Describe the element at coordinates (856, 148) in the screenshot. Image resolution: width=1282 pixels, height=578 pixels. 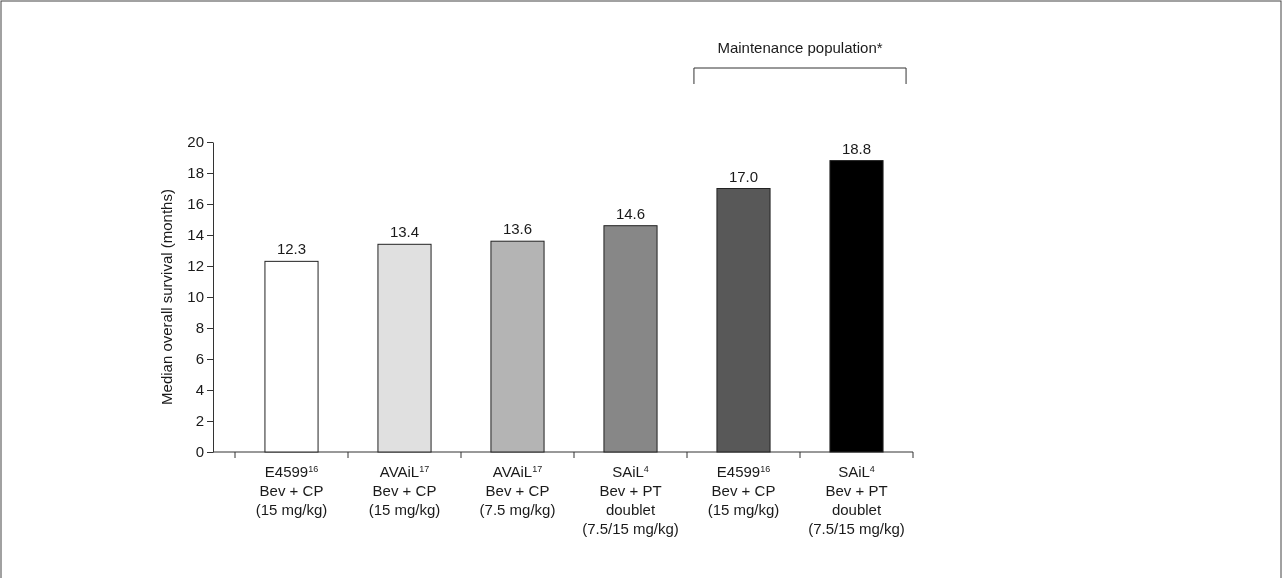
I see `data-label: 18.8` at that location.